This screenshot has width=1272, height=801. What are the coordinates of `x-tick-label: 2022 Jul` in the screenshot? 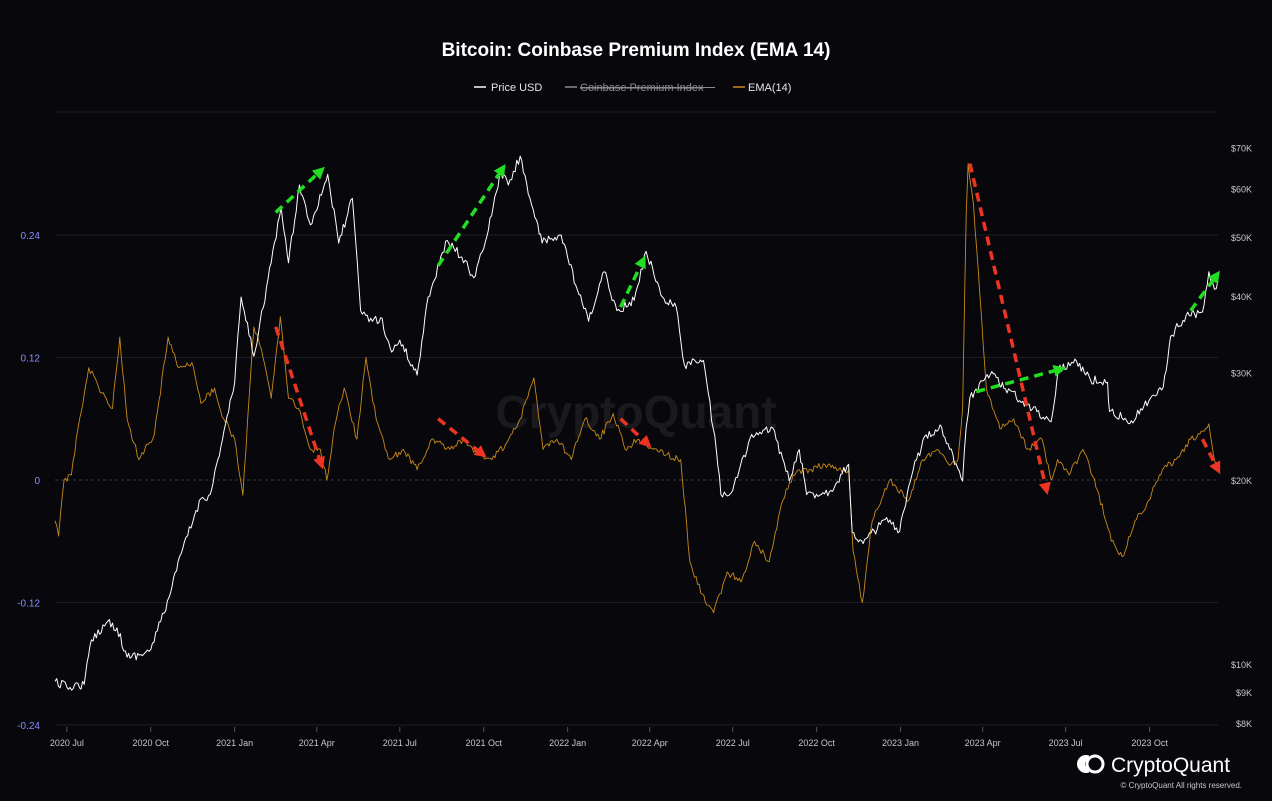 It's located at (733, 743).